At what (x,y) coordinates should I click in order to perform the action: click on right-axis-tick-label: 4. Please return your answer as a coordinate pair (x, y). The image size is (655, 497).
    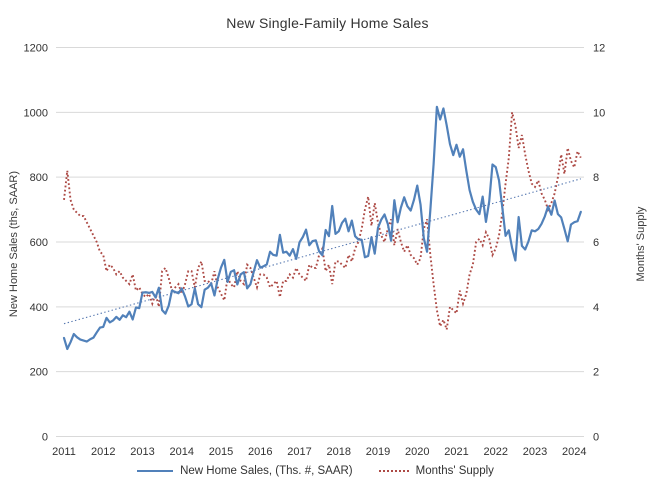
    Looking at the image, I should click on (596, 308).